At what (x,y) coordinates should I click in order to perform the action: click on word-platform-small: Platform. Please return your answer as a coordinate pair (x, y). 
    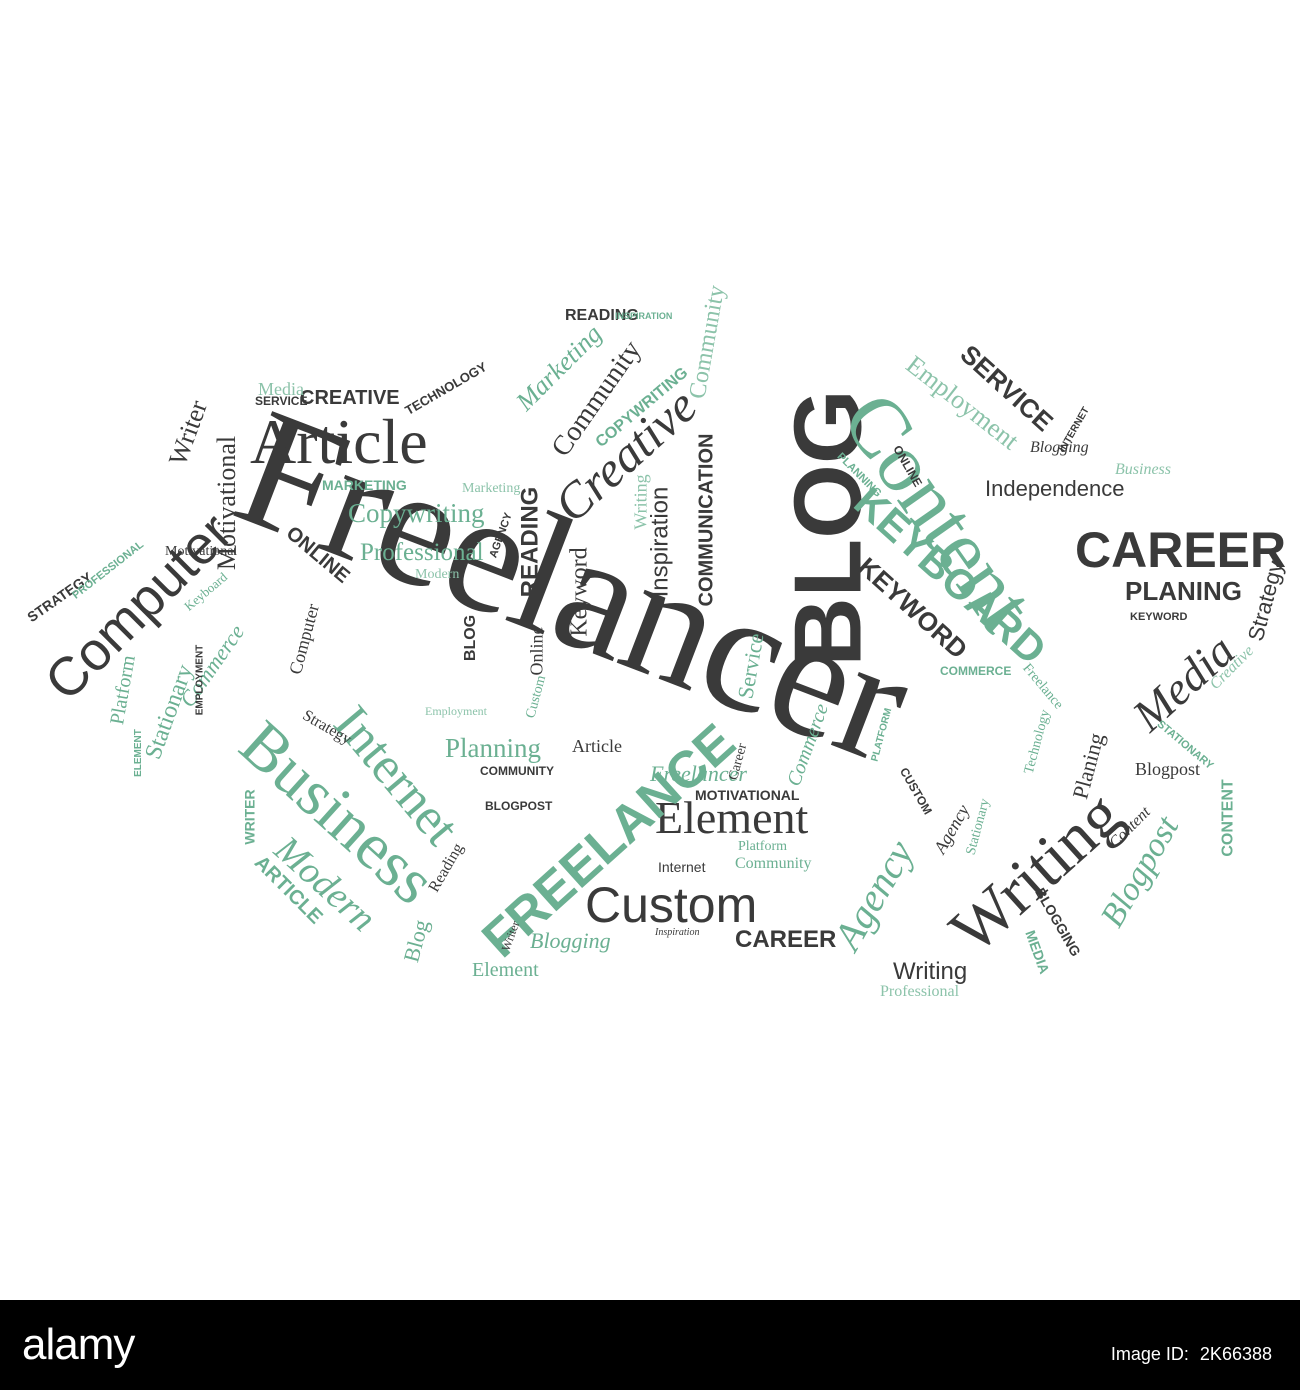
    Looking at the image, I should click on (762, 846).